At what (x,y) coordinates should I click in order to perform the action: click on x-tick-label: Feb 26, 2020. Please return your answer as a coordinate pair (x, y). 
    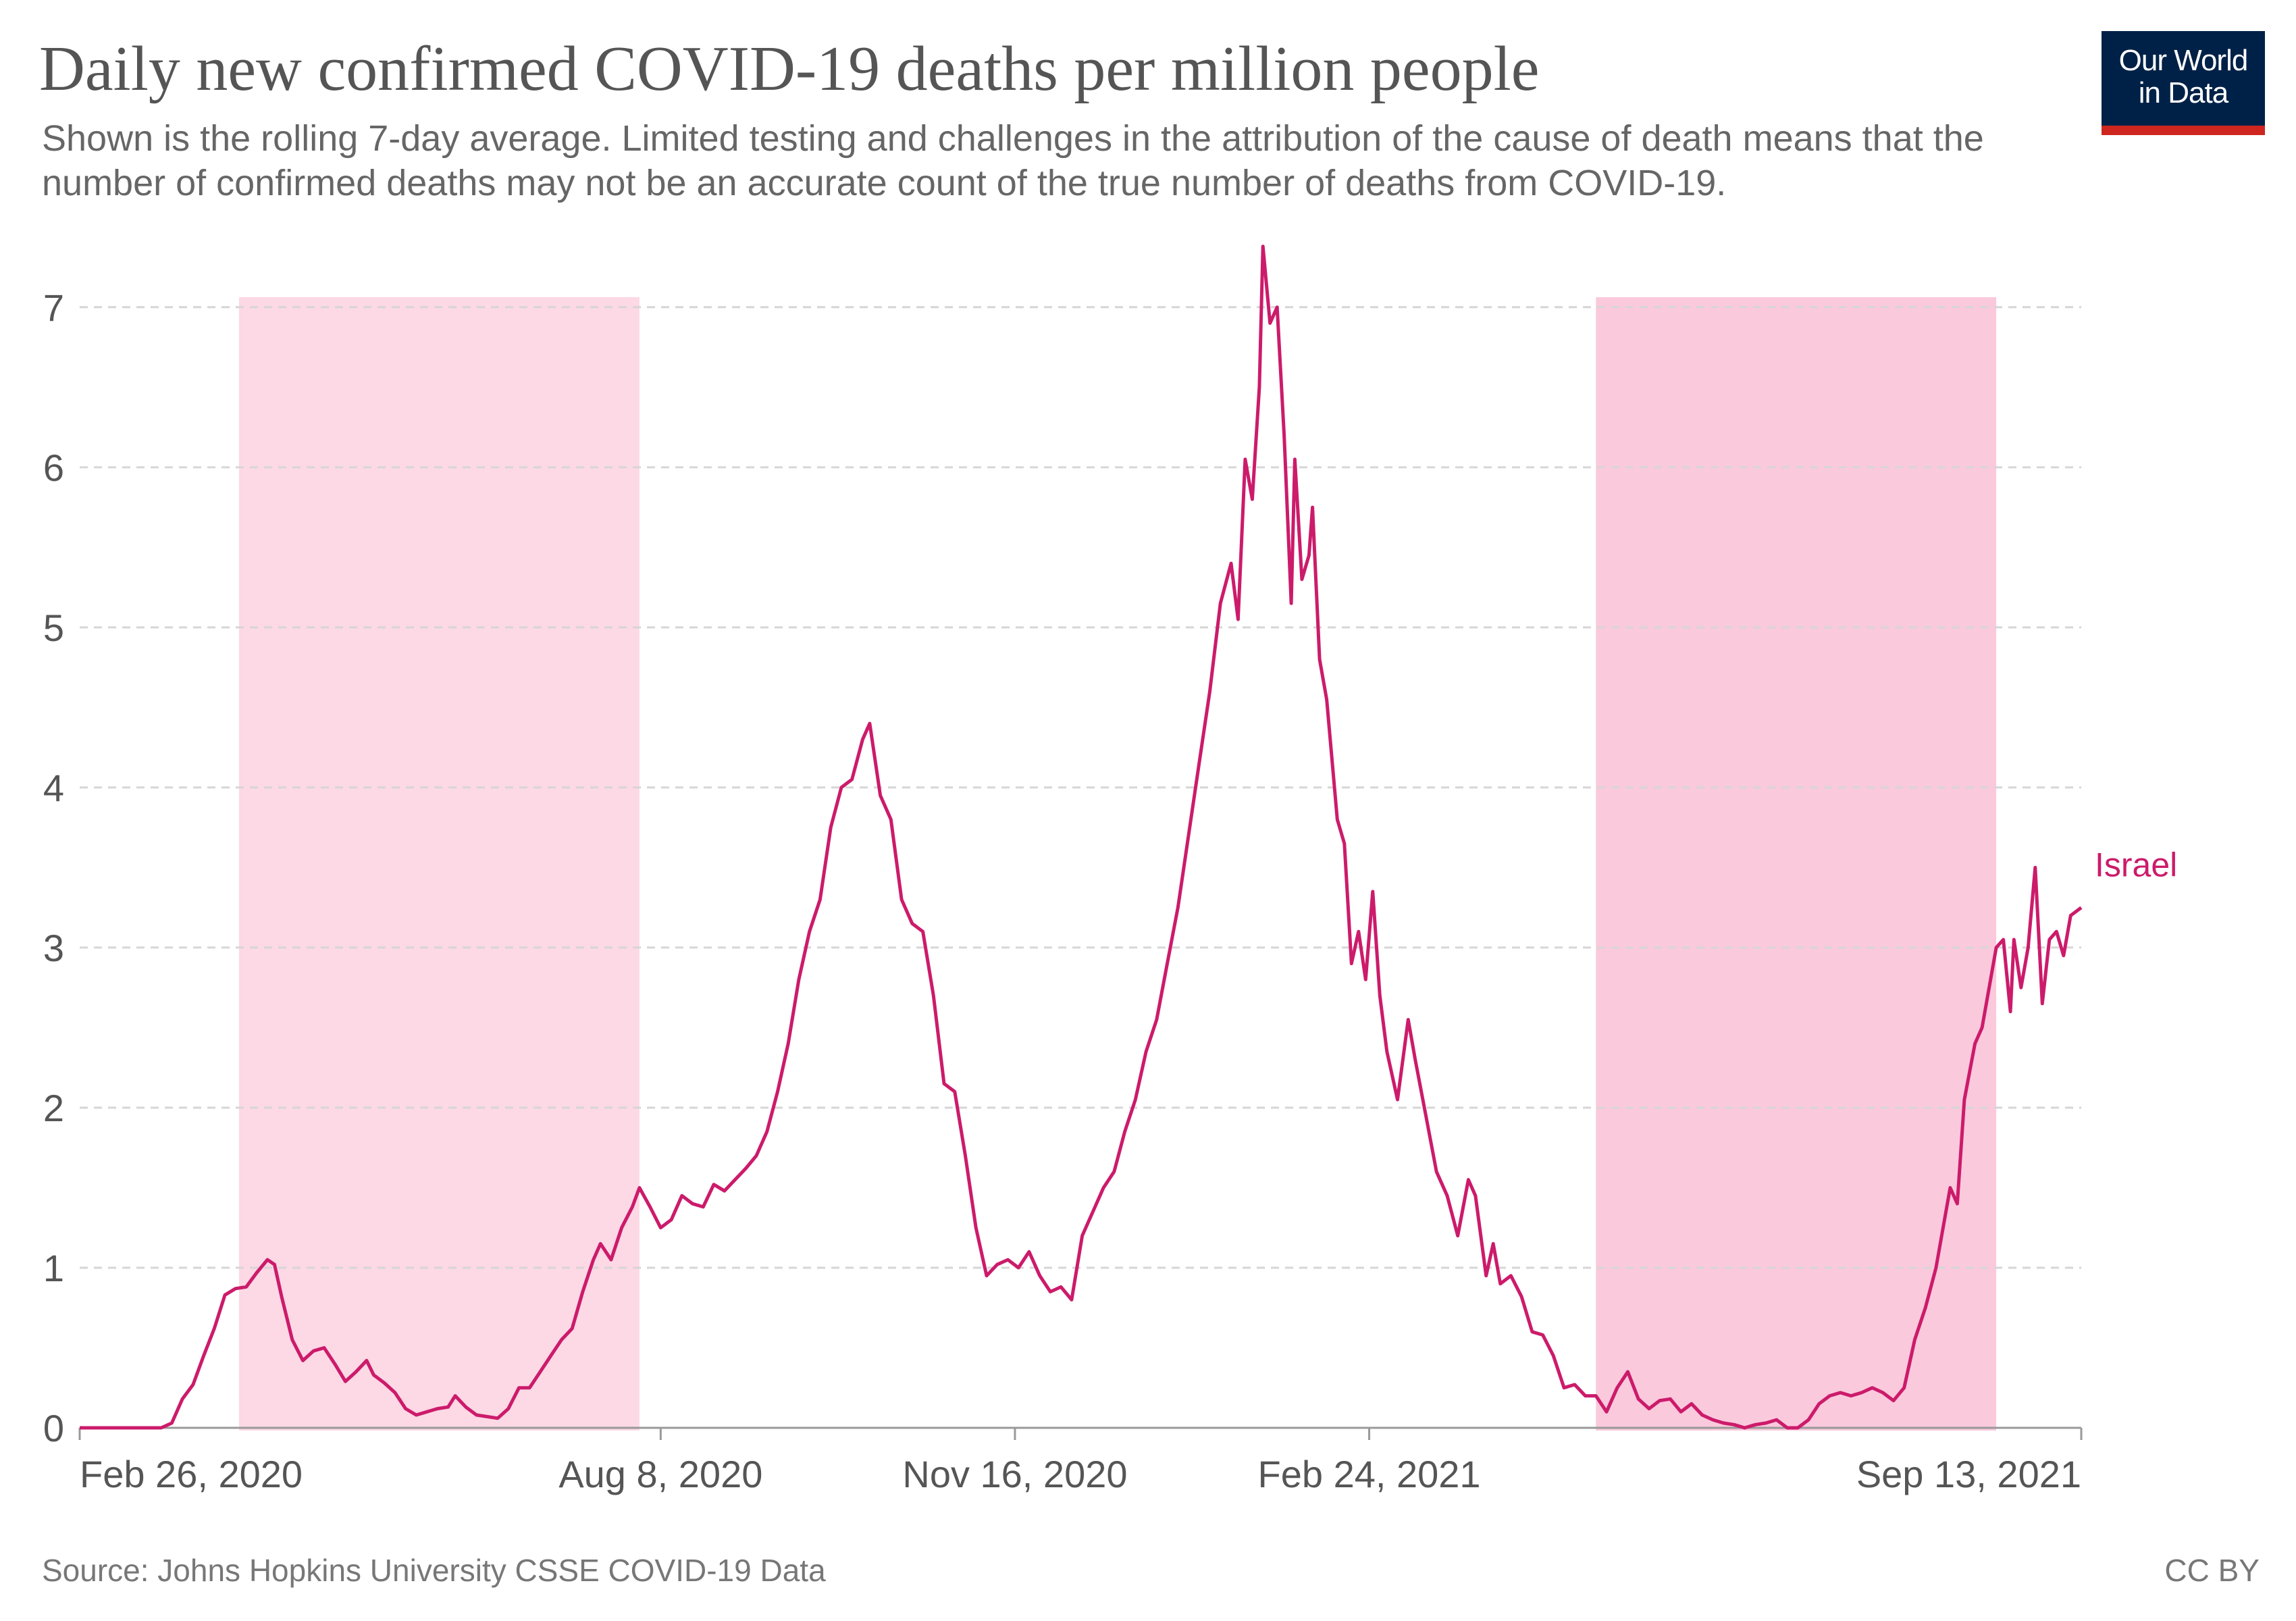
    Looking at the image, I should click on (191, 1474).